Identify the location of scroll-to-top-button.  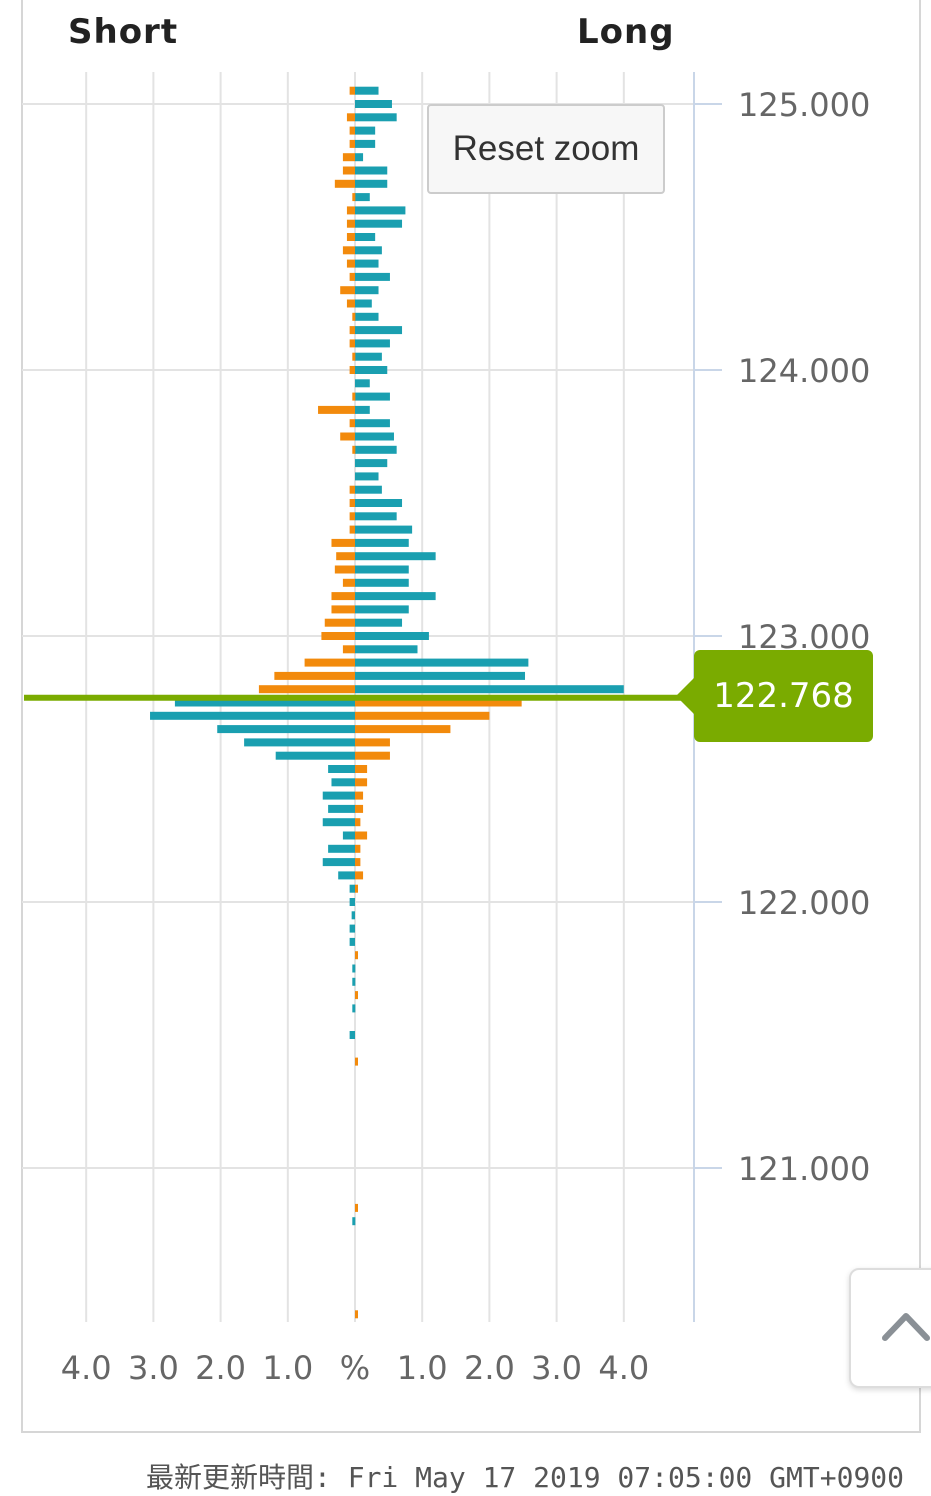
(890, 1328).